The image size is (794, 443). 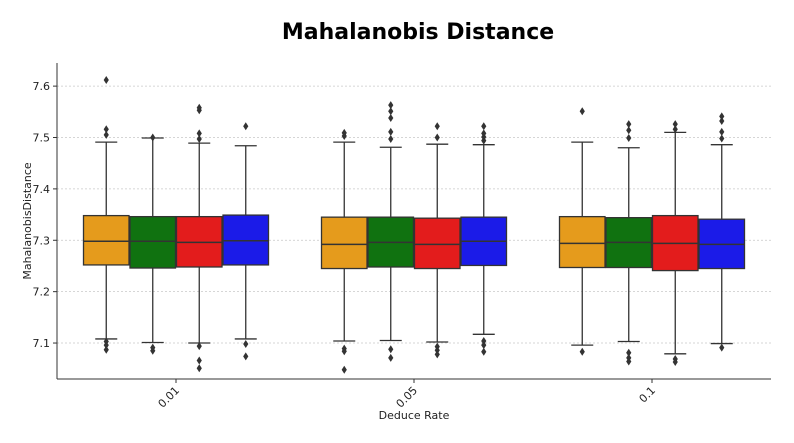 What do you see at coordinates (42, 240) in the screenshot?
I see `y-tick-label: 7.3` at bounding box center [42, 240].